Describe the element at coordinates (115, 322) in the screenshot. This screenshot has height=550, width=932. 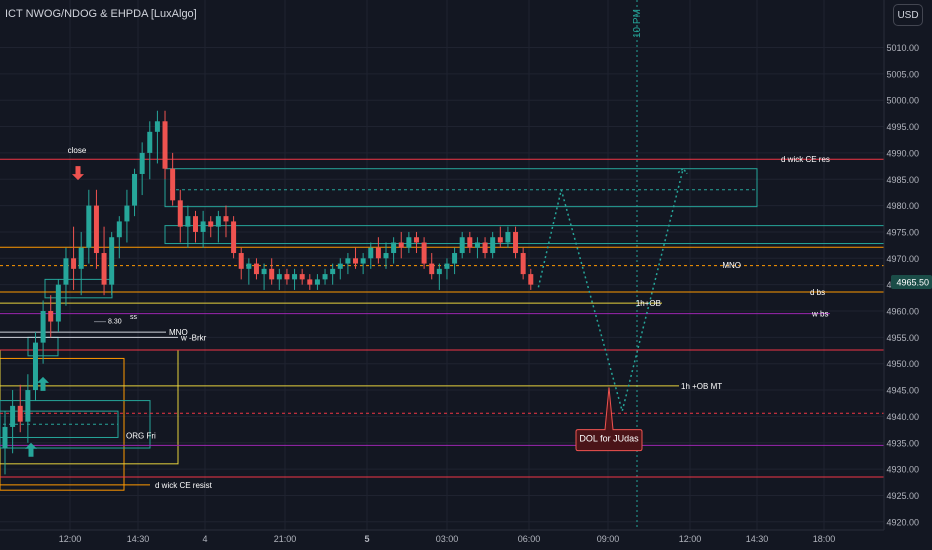
I see `time-830-label: 8.30` at that location.